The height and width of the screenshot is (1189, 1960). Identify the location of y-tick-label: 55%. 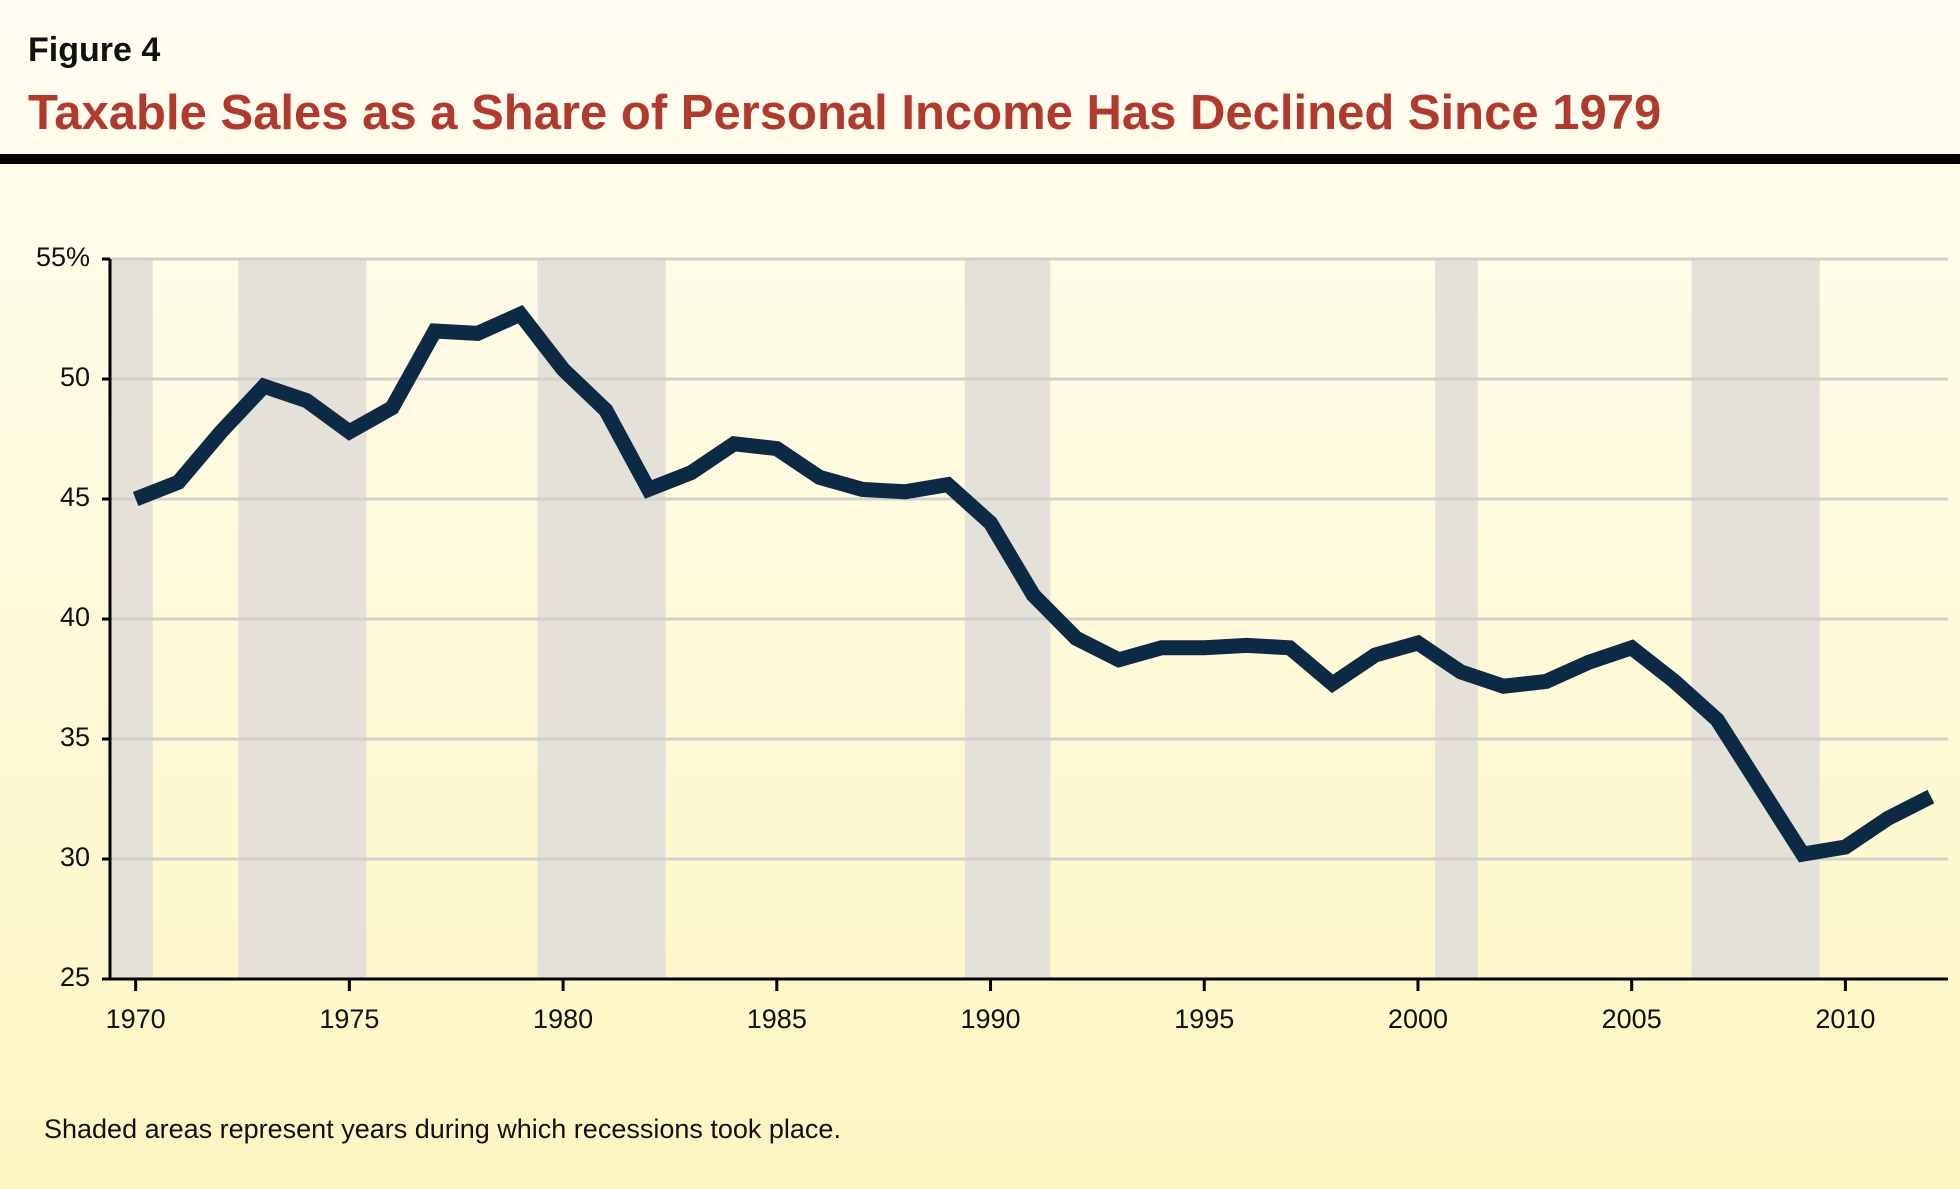
(63, 257).